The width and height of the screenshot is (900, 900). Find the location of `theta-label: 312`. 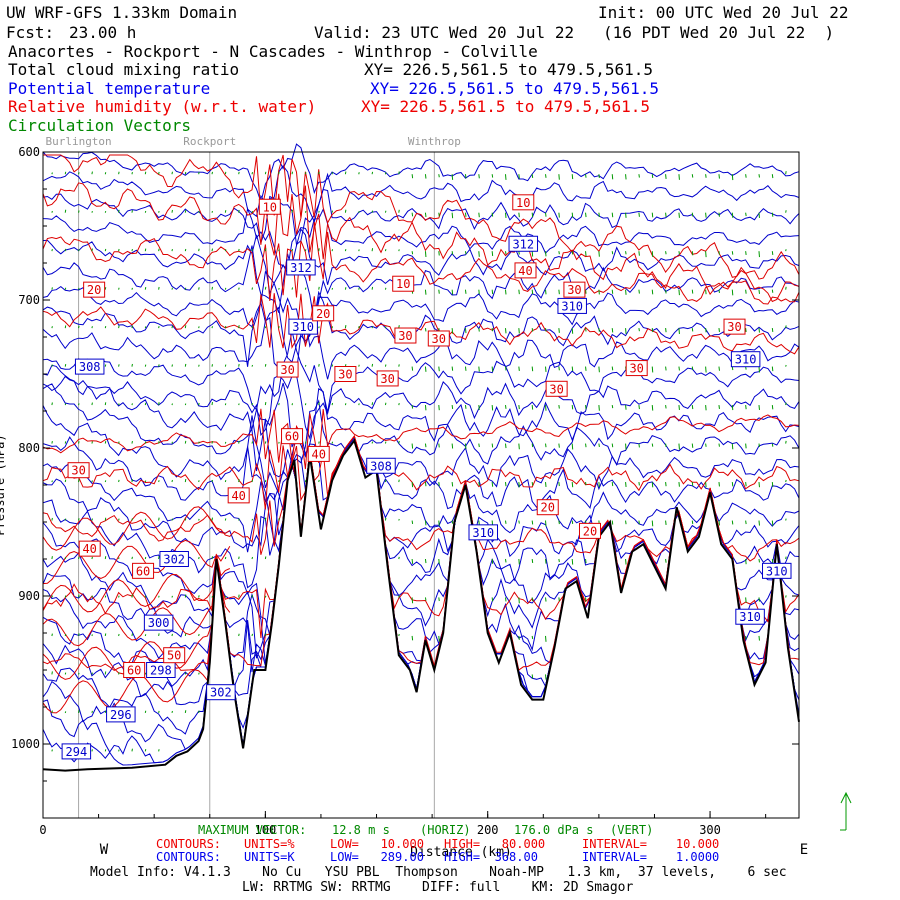

theta-label: 312 is located at coordinates (523, 243).